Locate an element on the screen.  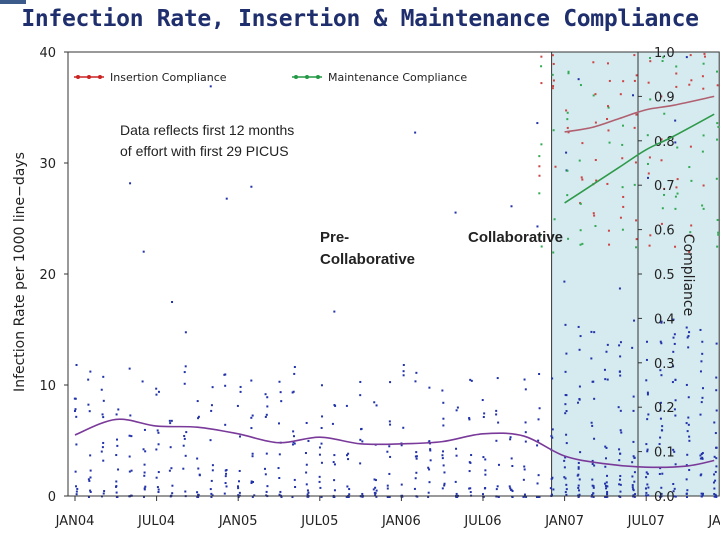
y-axis-title: Infection Rate per 1000 line−days is located at coordinates (20, 272).